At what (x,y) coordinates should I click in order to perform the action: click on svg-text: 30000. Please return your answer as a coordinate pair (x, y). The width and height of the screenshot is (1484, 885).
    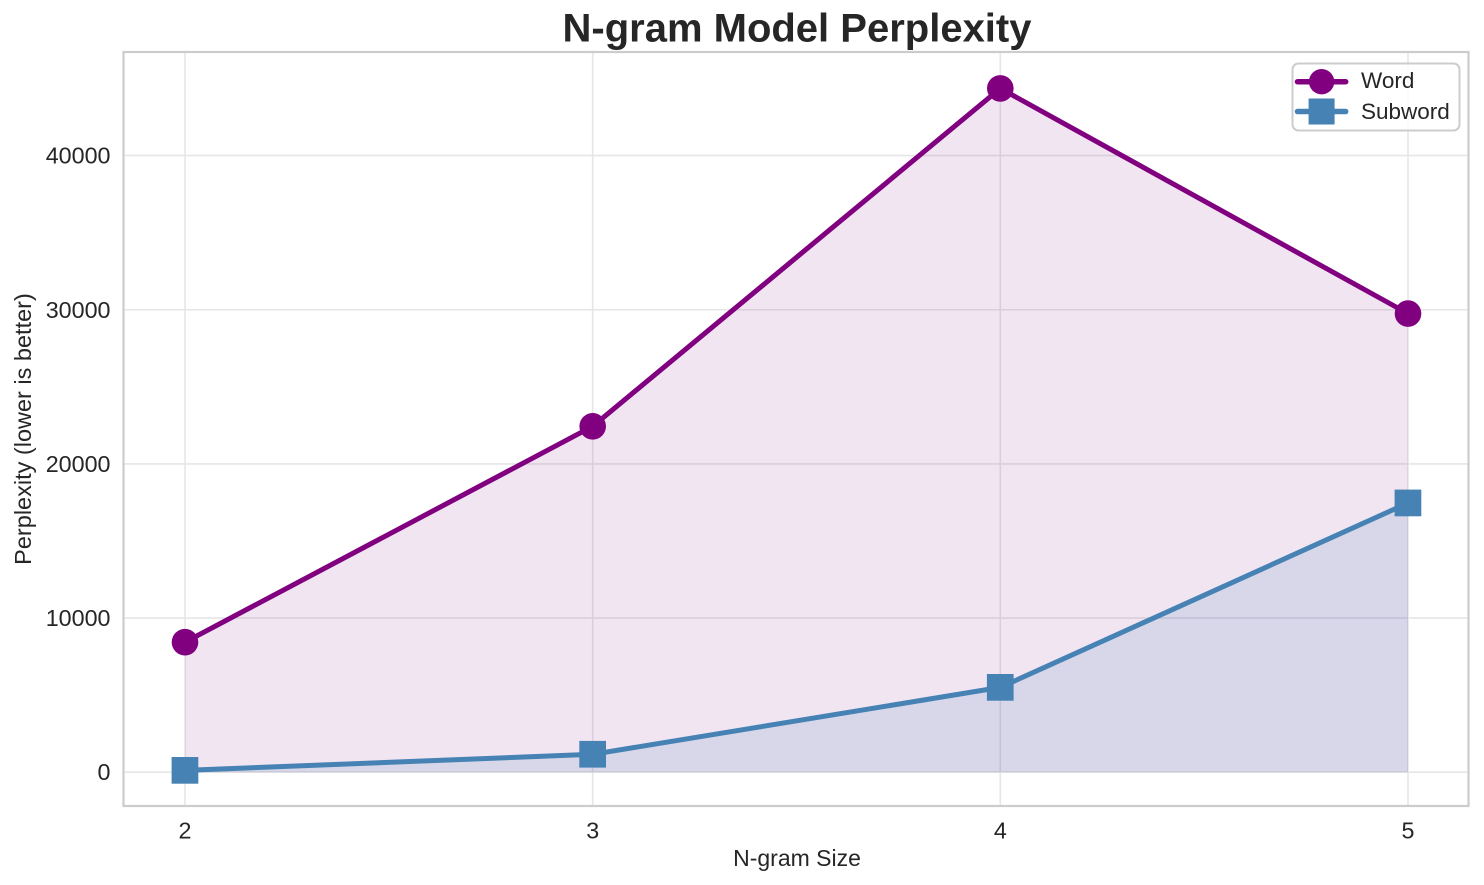
    Looking at the image, I should click on (78, 310).